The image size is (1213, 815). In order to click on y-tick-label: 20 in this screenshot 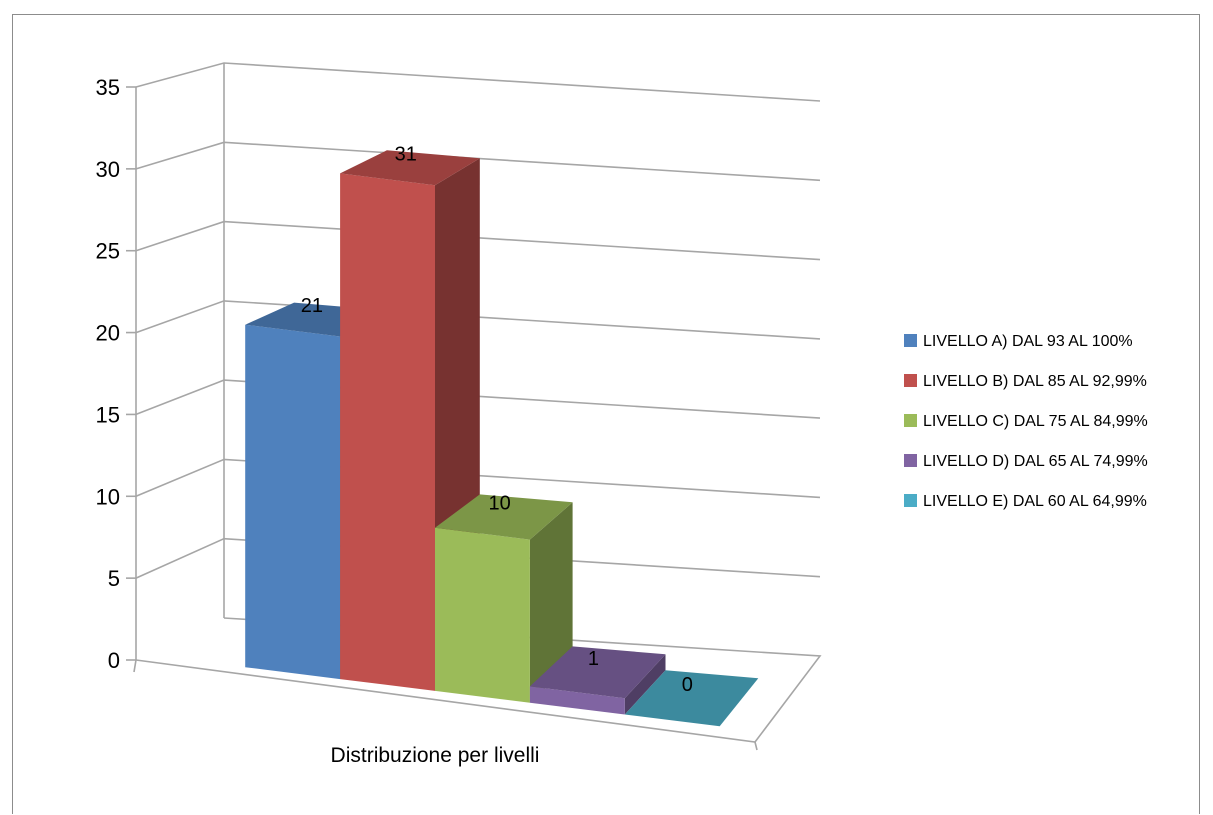, I will do `click(108, 333)`.